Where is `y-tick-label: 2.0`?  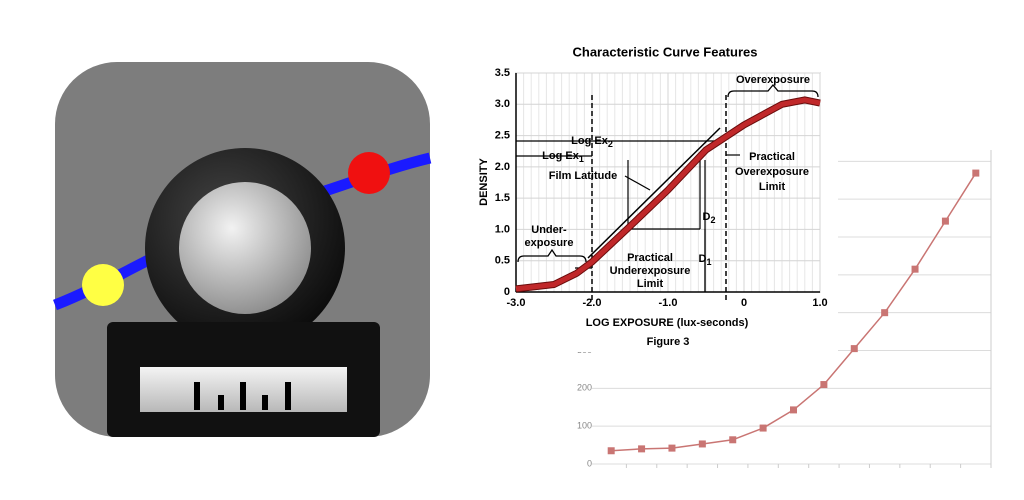
y-tick-label: 2.0 is located at coordinates (502, 167).